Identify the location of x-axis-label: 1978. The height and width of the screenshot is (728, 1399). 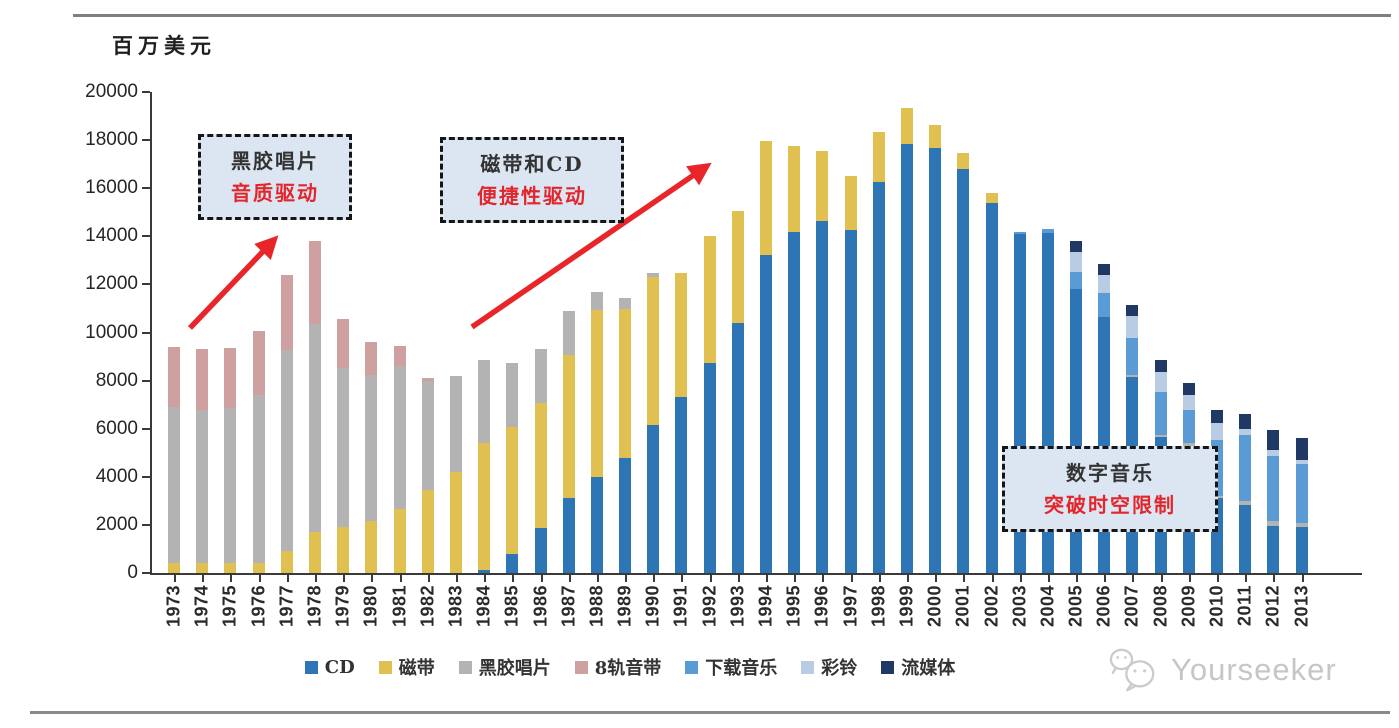
(314, 606).